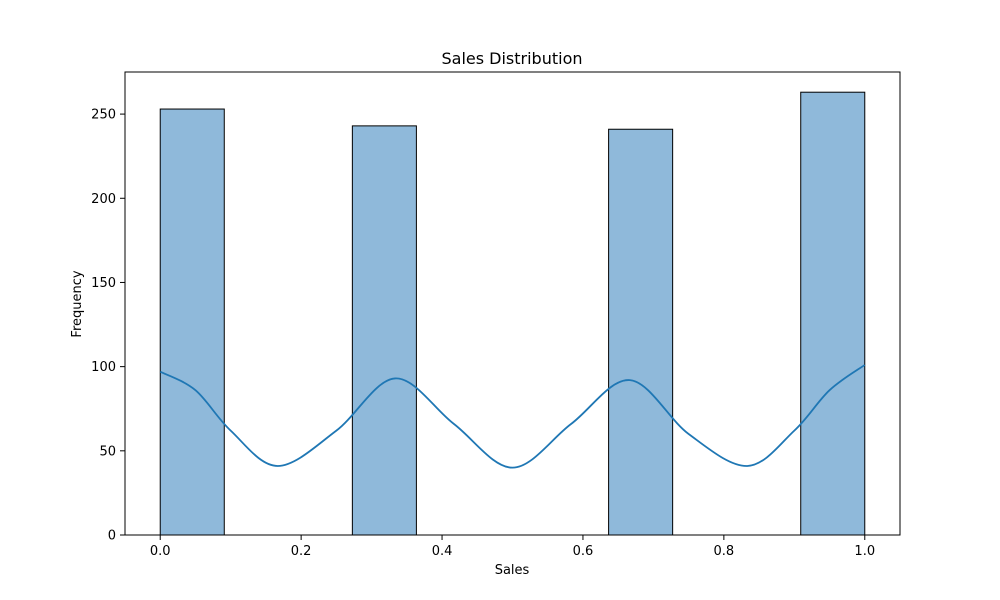  Describe the element at coordinates (583, 551) in the screenshot. I see `x-tick-label: 0.6` at that location.